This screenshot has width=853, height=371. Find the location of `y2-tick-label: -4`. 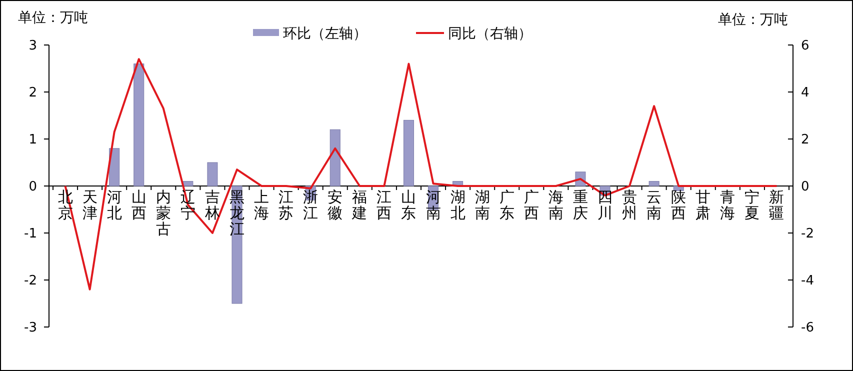

y2-tick-label: -4 is located at coordinates (807, 281).